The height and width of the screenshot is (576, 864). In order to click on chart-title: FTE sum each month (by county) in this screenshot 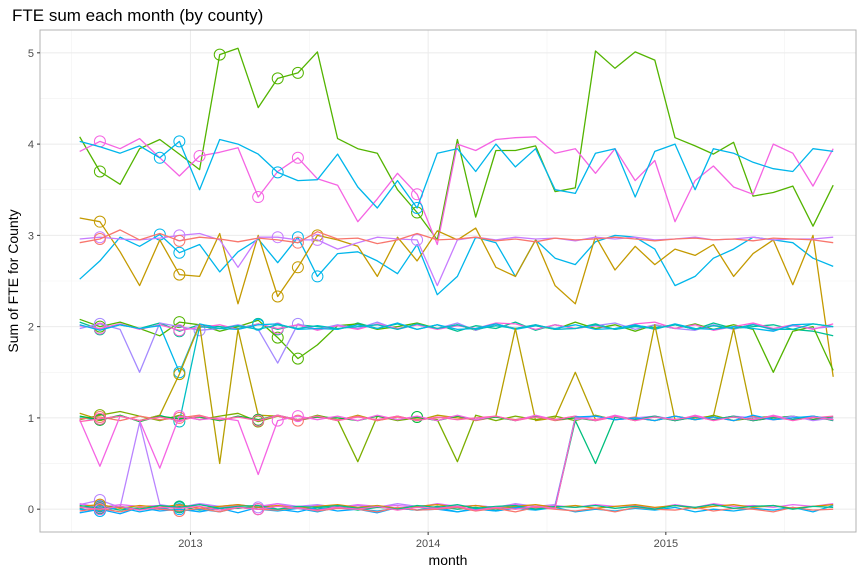, I will do `click(137, 15)`.